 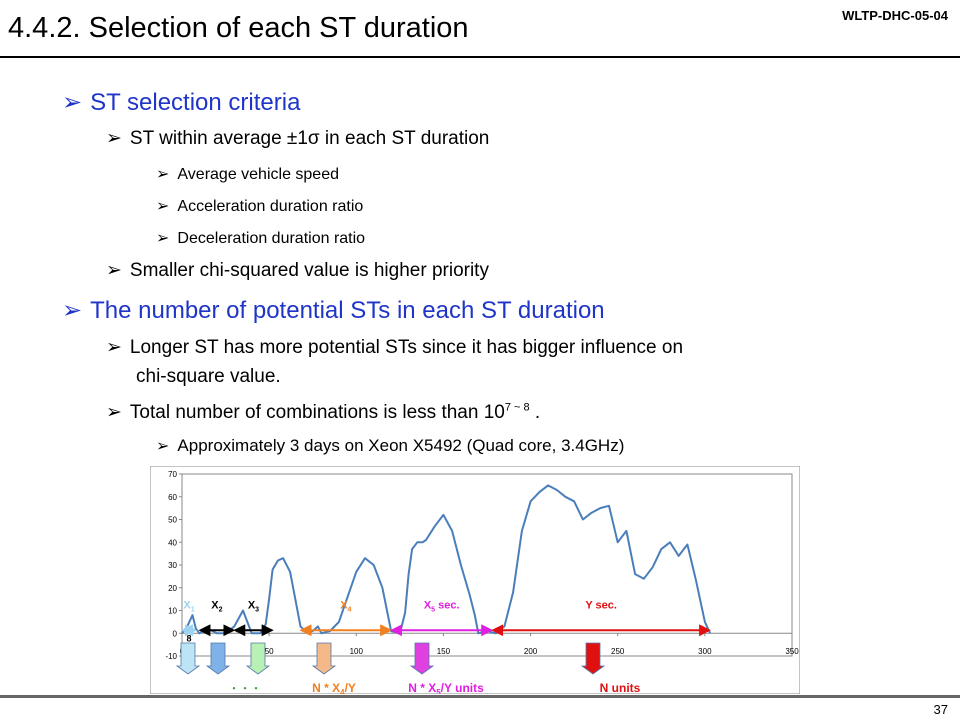 I want to click on bullet-average-vehicle-speed: ➢ Average vehicle speed, so click(x=247, y=174).